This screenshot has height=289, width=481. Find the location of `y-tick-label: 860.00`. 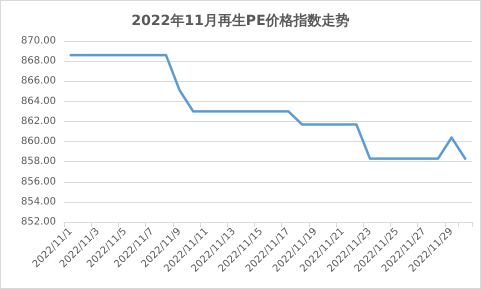

y-tick-label: 860.00 is located at coordinates (38, 142).